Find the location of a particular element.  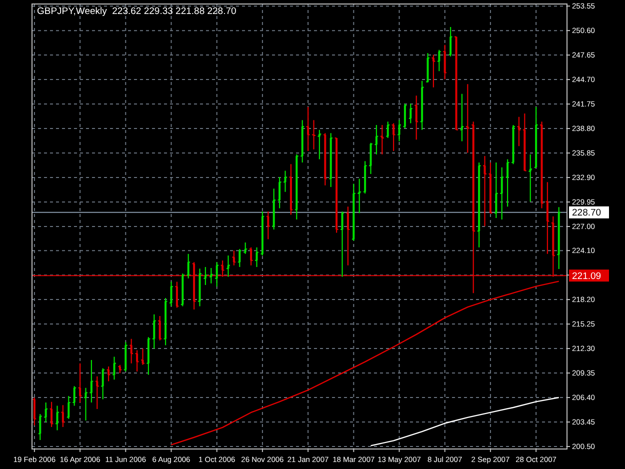

chart-title: GBPJPY,Weekly 223.62 229.33 221.88 228.70 is located at coordinates (136, 11).